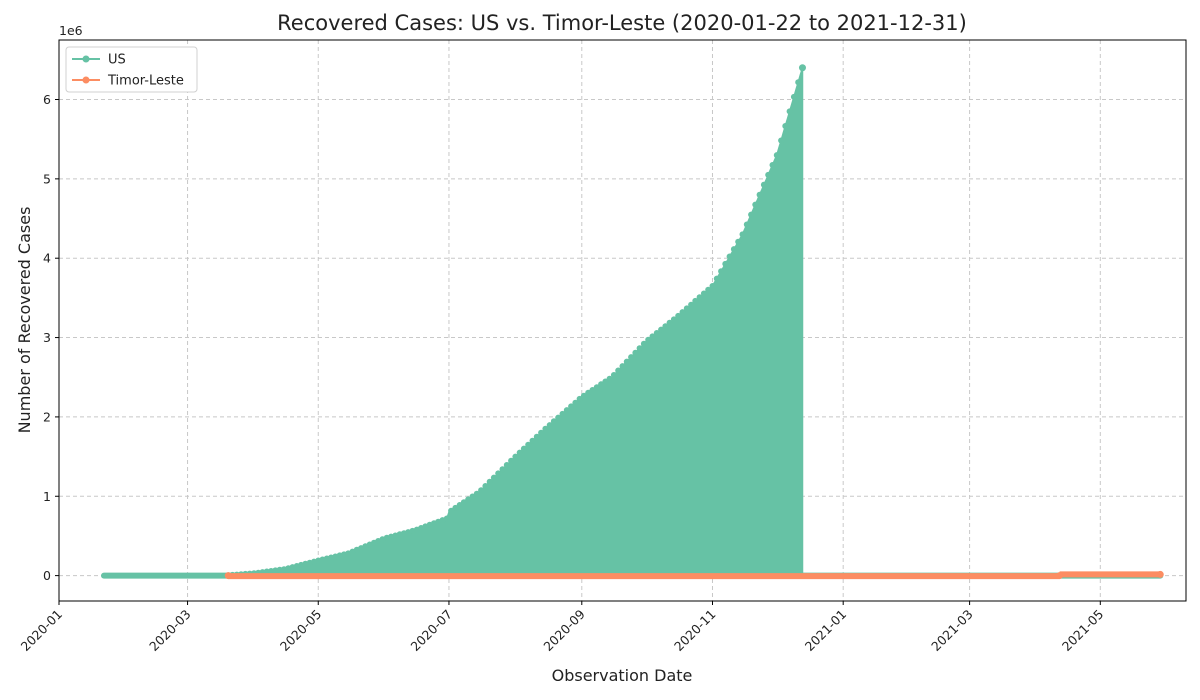 The height and width of the screenshot is (700, 1200). What do you see at coordinates (47, 258) in the screenshot?
I see `y-tick-label: 4` at bounding box center [47, 258].